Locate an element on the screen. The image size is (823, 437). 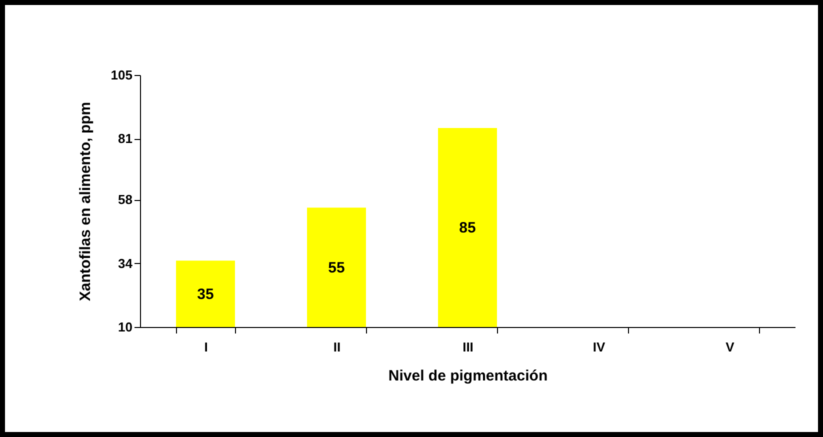
x-tick-label: III is located at coordinates (468, 347).